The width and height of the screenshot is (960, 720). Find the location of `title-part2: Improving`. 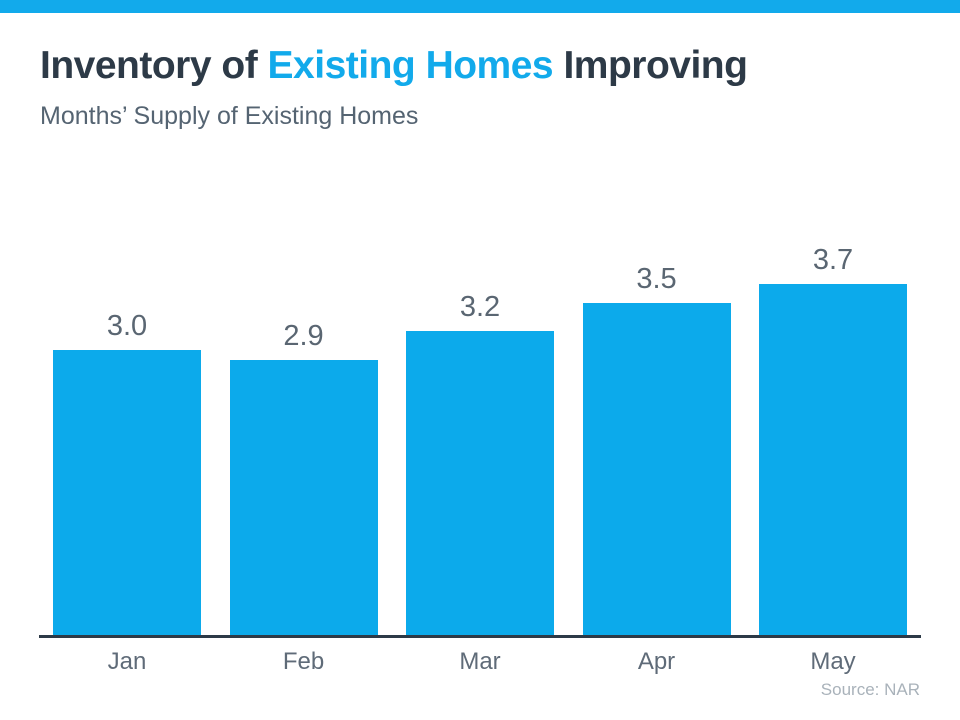

title-part2: Improving is located at coordinates (650, 65).